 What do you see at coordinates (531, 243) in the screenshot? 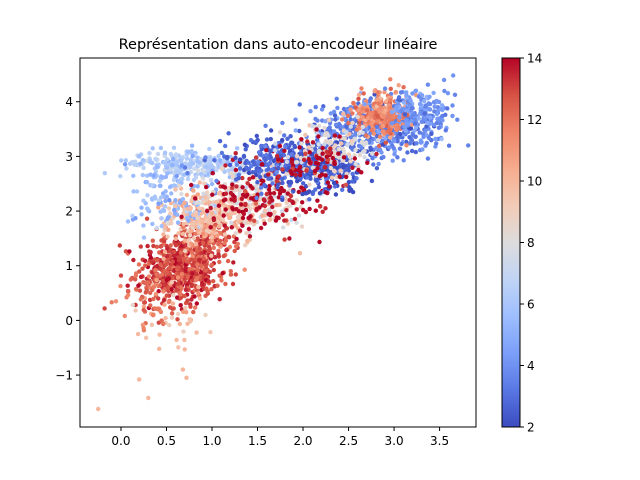
I see `colorbar-axis: 2 4 6 8 10 12 14` at bounding box center [531, 243].